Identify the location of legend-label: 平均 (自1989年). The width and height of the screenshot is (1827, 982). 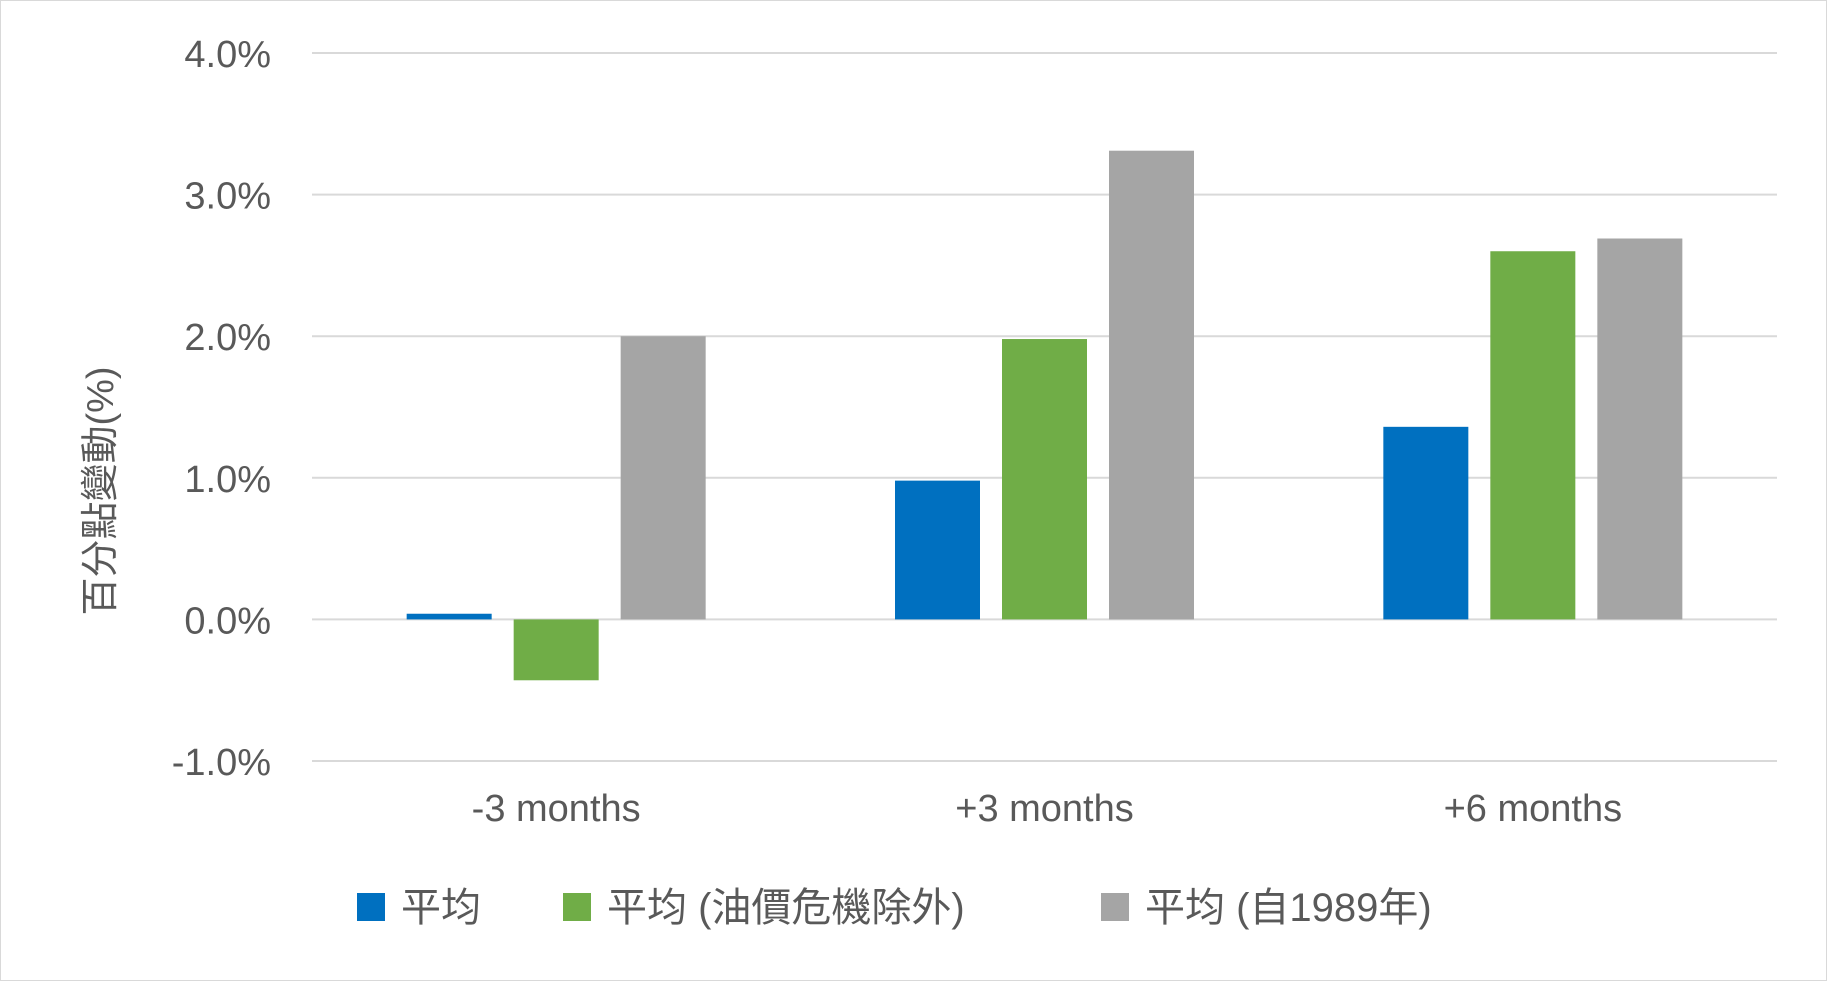
(1288, 908).